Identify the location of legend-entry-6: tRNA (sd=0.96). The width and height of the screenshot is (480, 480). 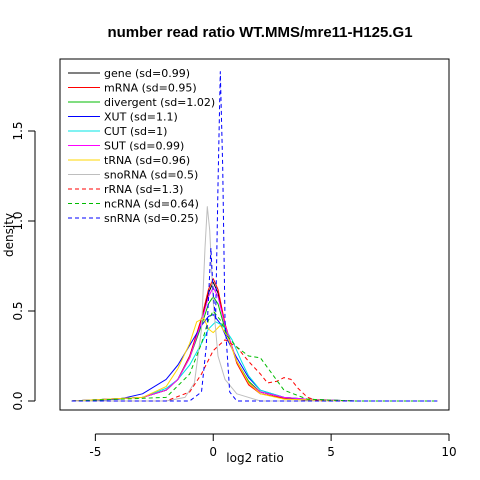
(147, 160).